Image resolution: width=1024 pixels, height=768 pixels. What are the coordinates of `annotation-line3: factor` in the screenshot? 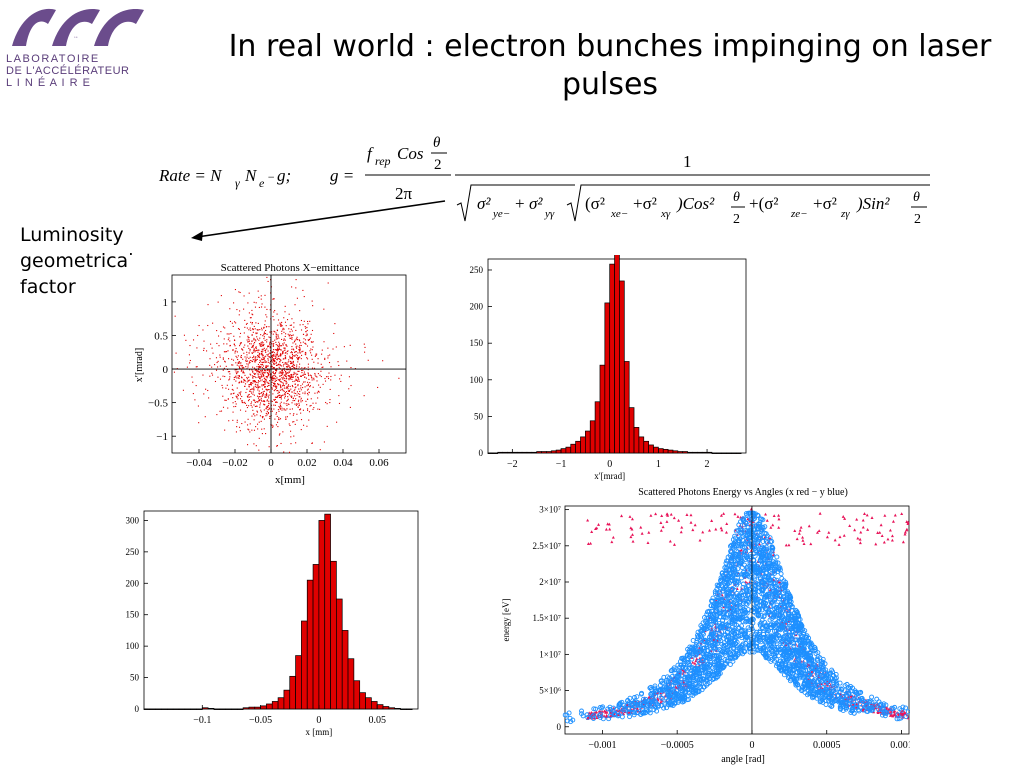 It's located at (48, 287).